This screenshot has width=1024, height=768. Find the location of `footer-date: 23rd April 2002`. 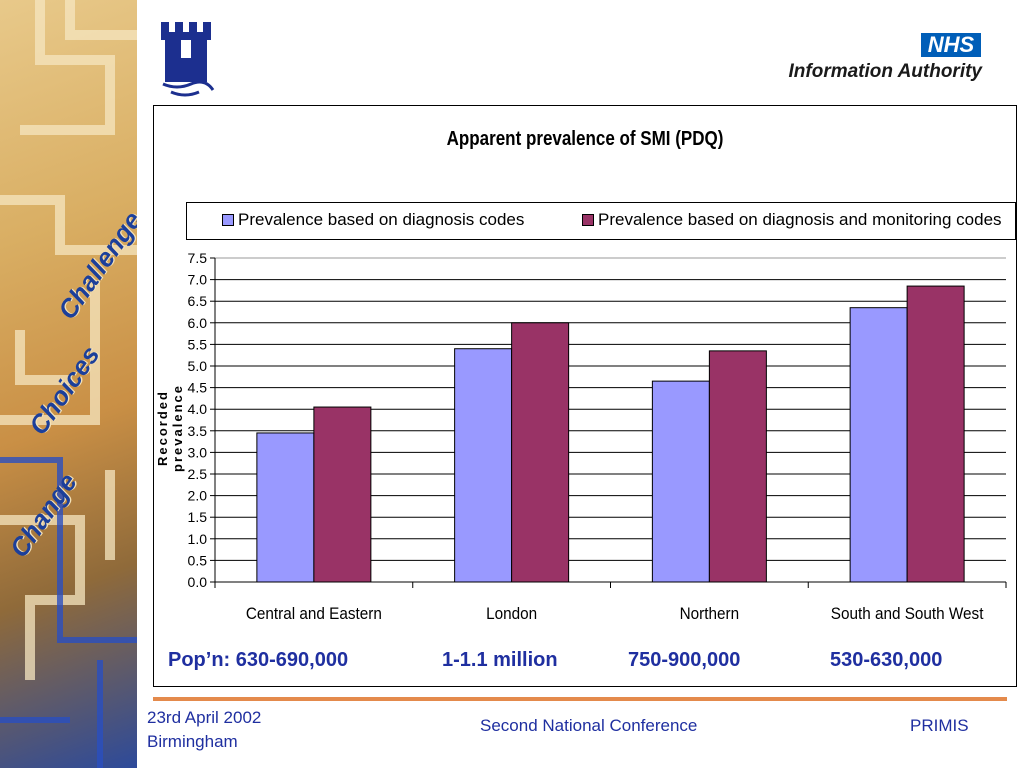

footer-date: 23rd April 2002 is located at coordinates (204, 717).